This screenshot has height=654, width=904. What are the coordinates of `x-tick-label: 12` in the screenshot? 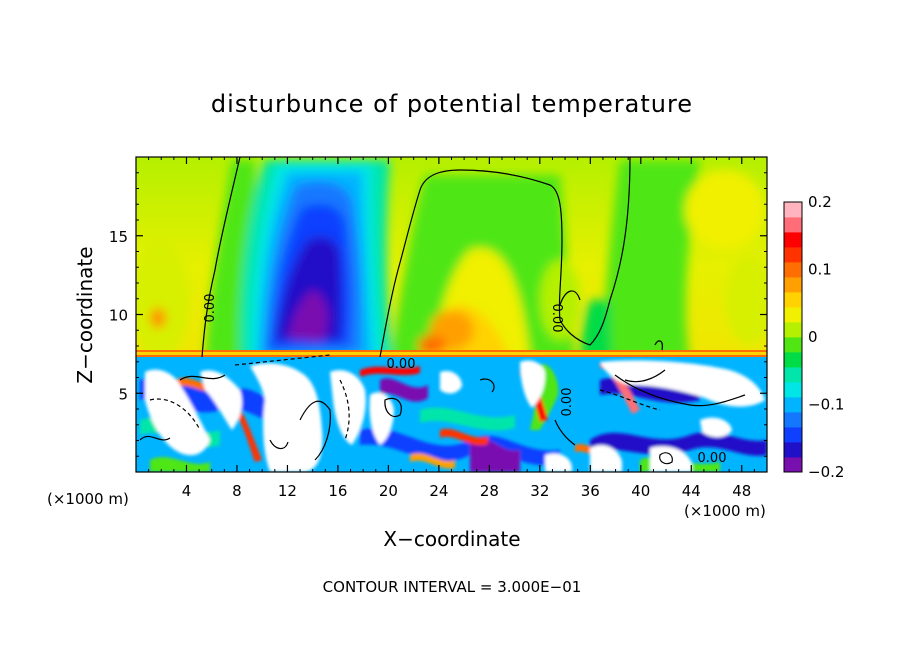 It's located at (287, 491).